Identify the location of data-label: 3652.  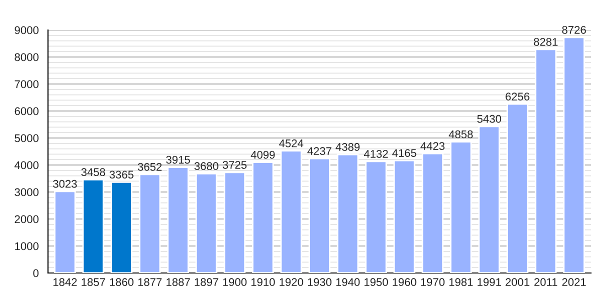
(150, 166).